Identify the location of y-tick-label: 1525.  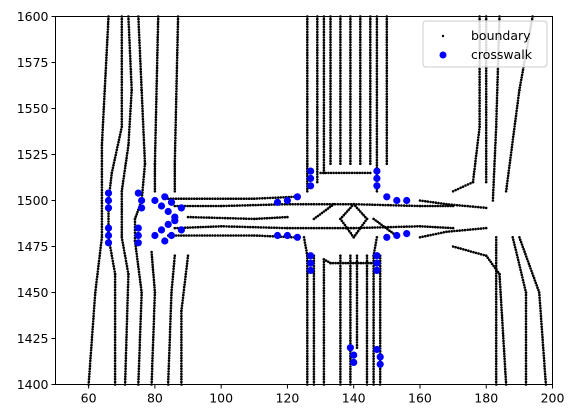
(33, 154).